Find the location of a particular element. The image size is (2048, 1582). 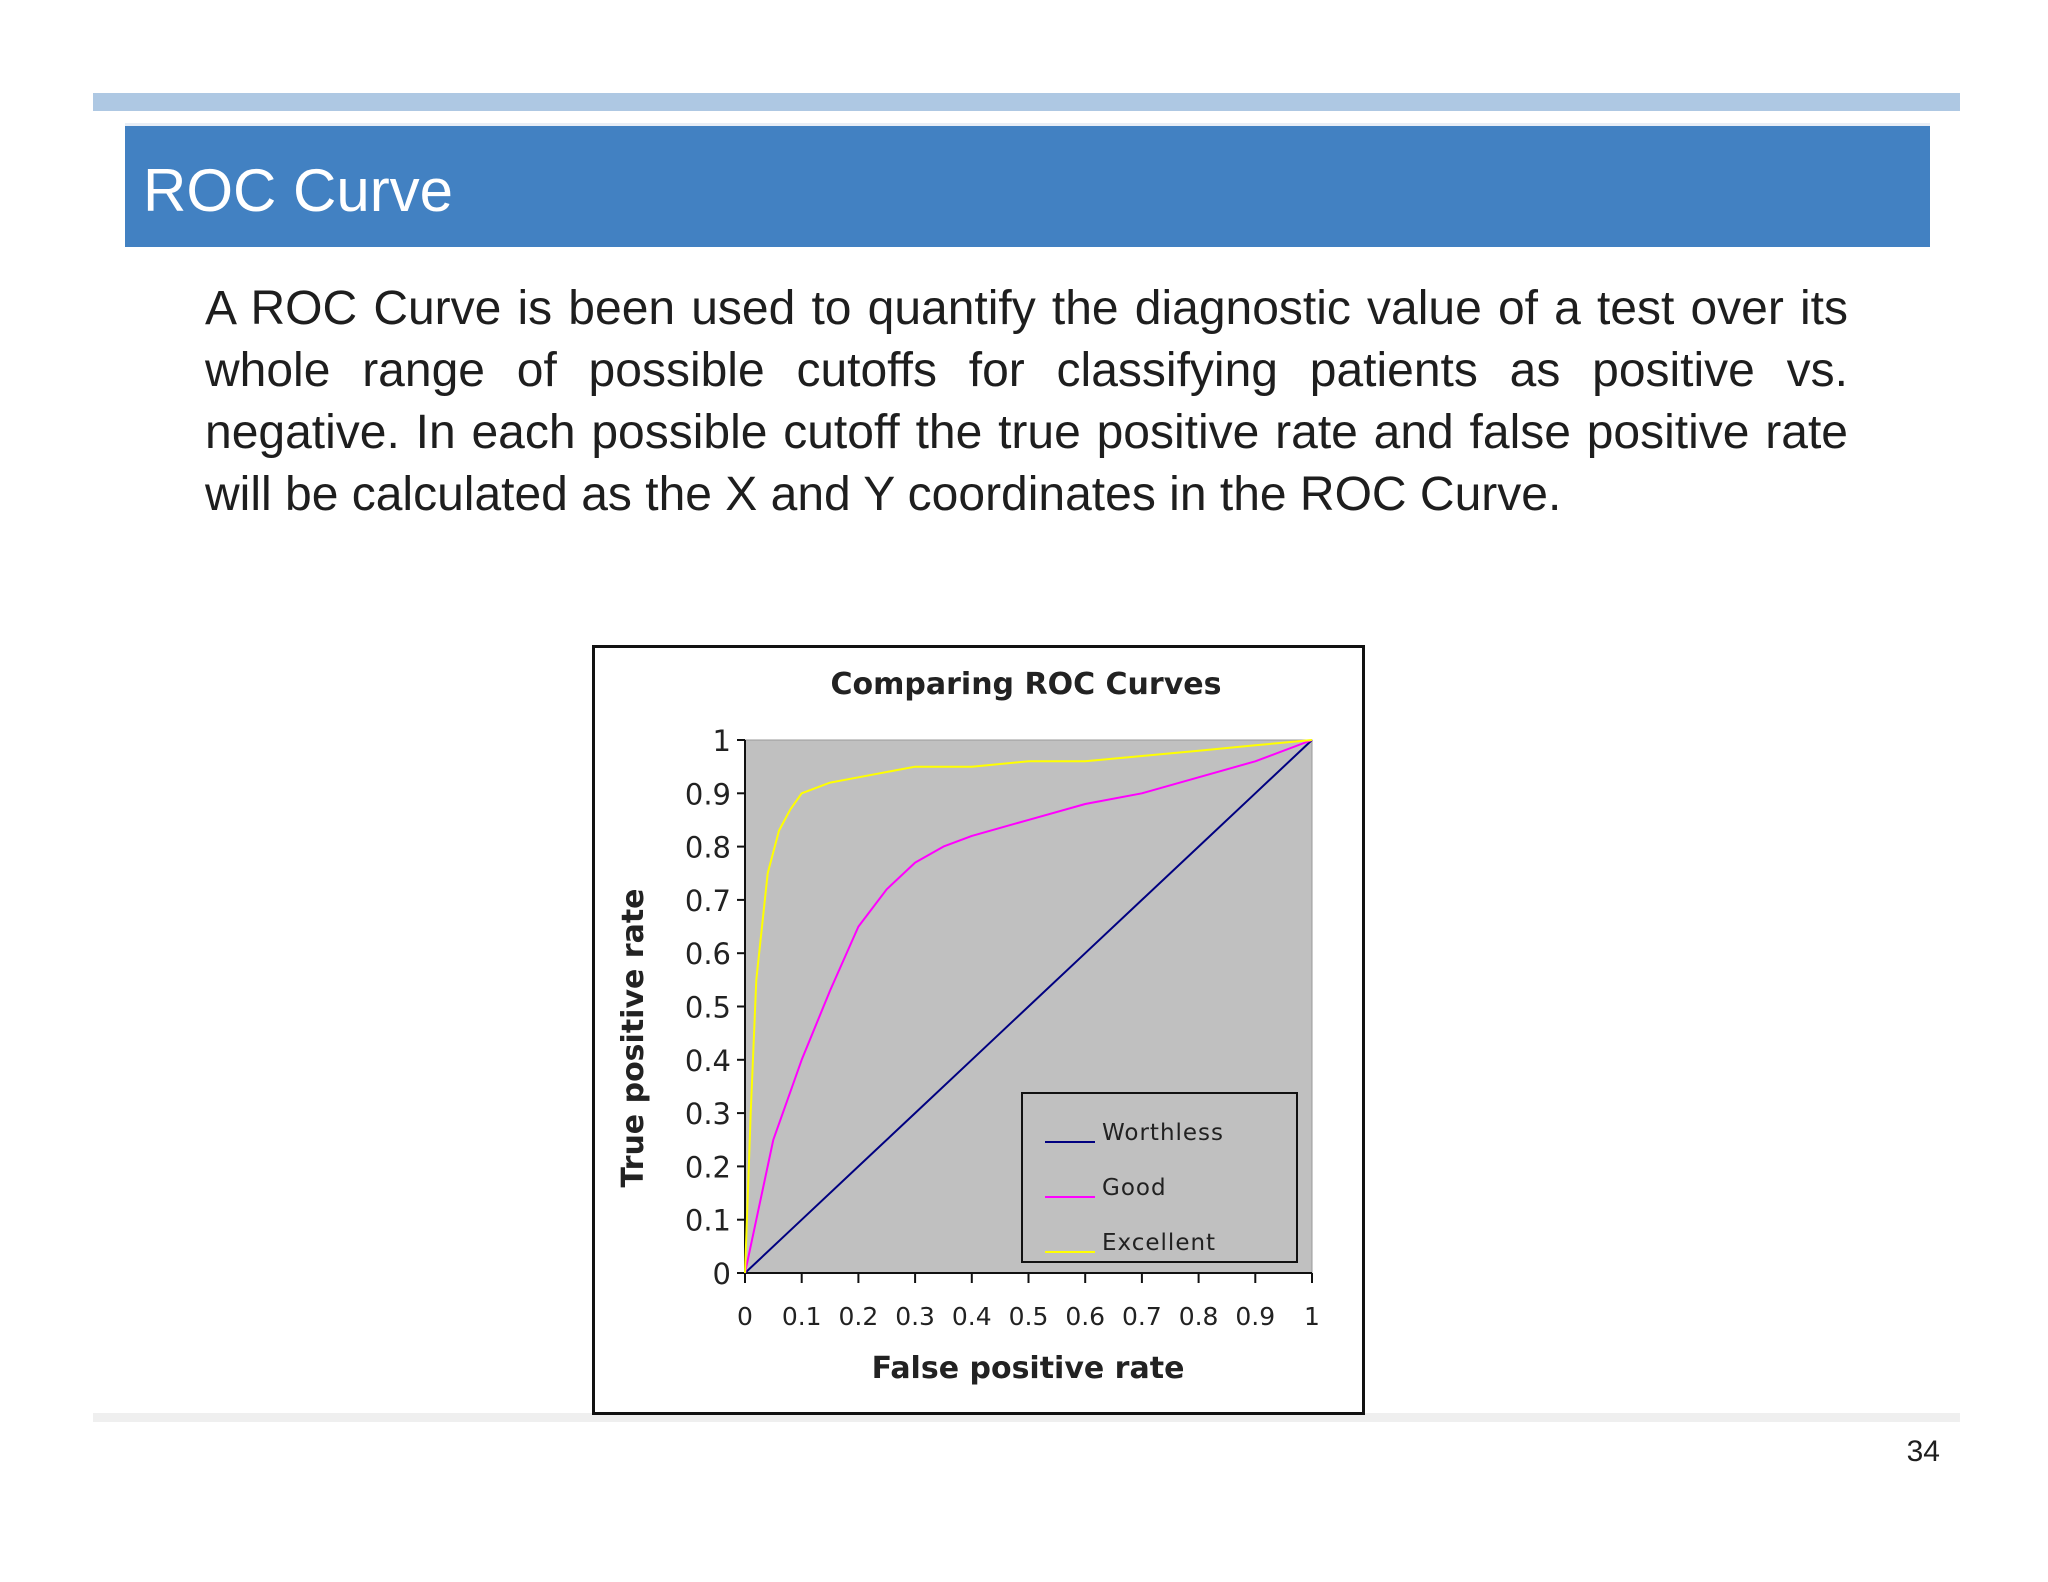

x-tick-label: 0.4 is located at coordinates (972, 1316).